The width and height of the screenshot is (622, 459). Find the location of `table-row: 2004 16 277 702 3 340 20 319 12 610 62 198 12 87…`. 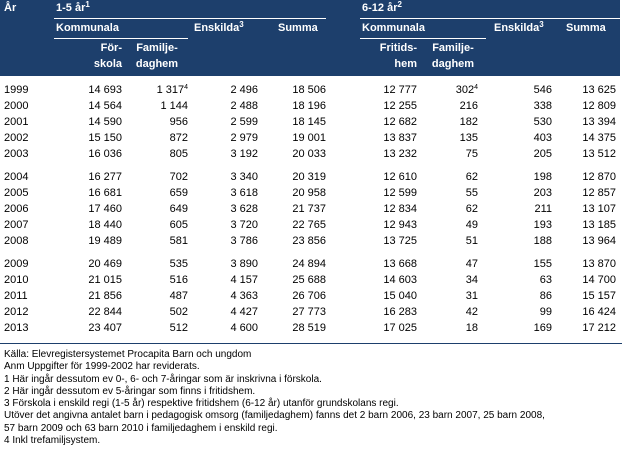

table-row: 2004 16 277 702 3 340 20 319 12 610 62 198 12 87… is located at coordinates (311, 177).